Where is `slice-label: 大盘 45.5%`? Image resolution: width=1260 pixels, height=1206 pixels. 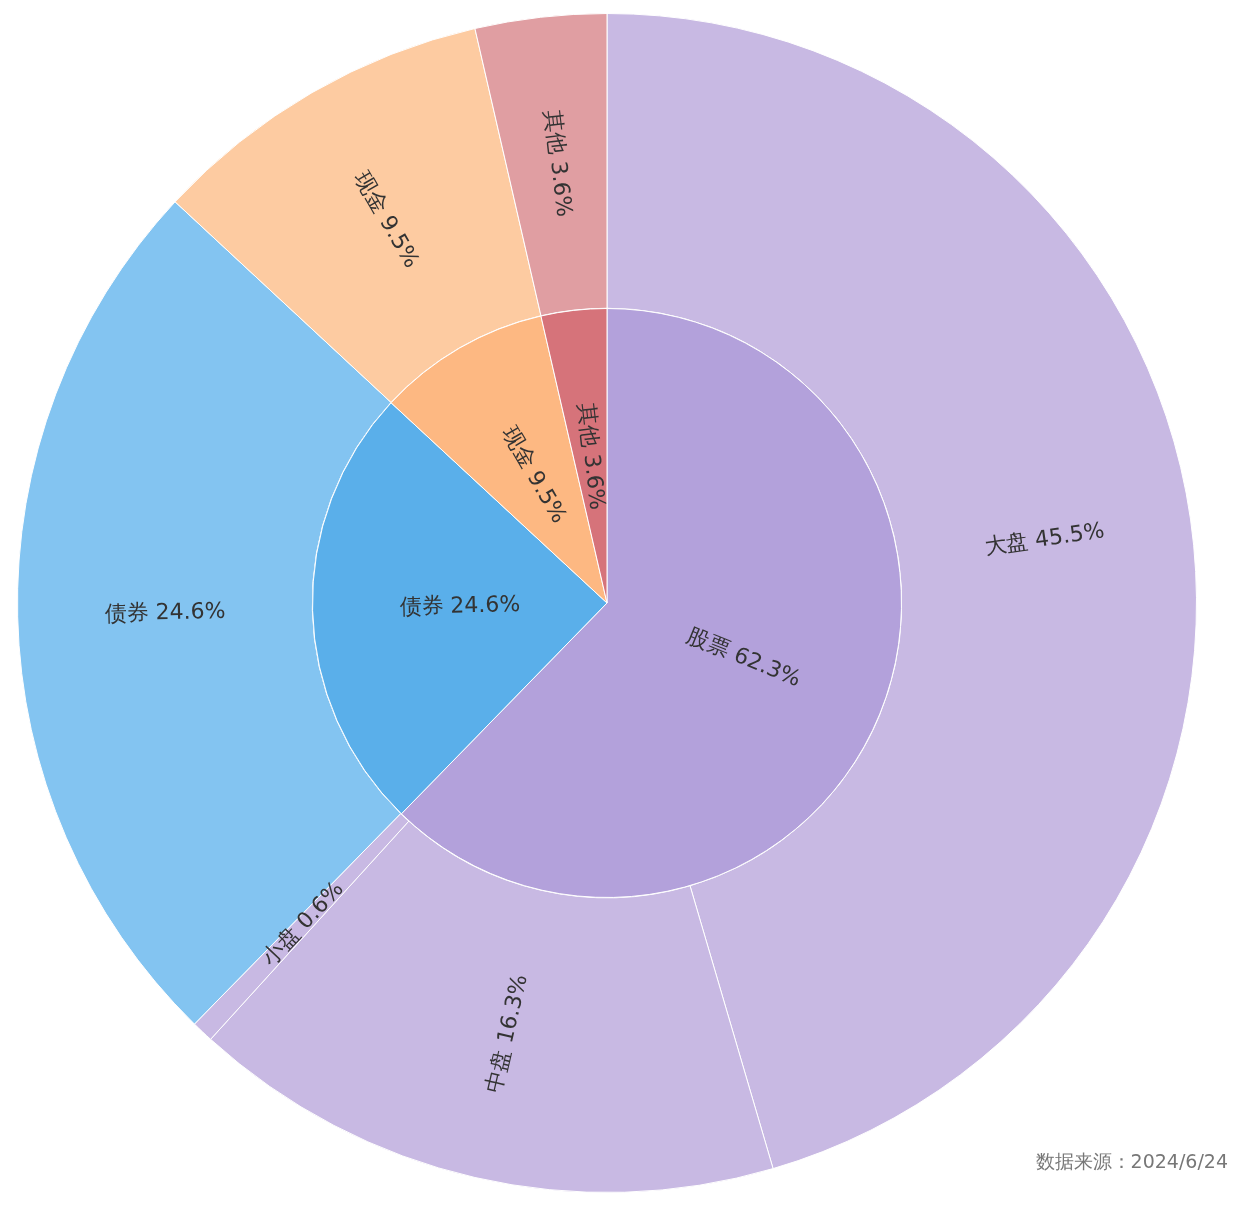
slice-label: 大盘 45.5% is located at coordinates (1044, 538).